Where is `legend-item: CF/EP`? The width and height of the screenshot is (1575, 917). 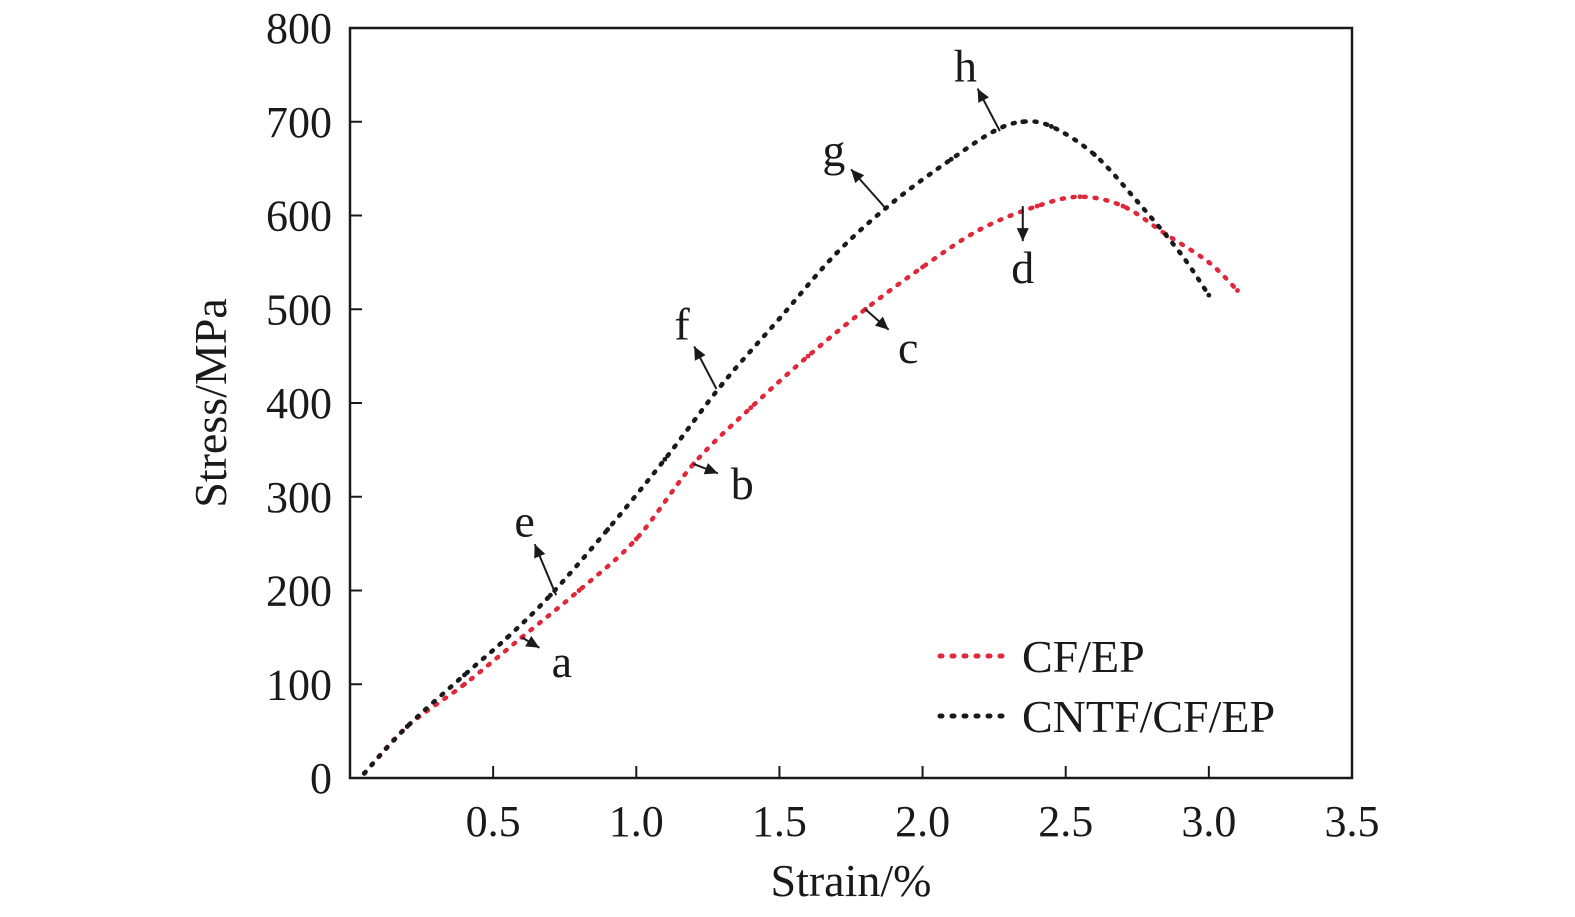 legend-item: CF/EP is located at coordinates (1041, 656).